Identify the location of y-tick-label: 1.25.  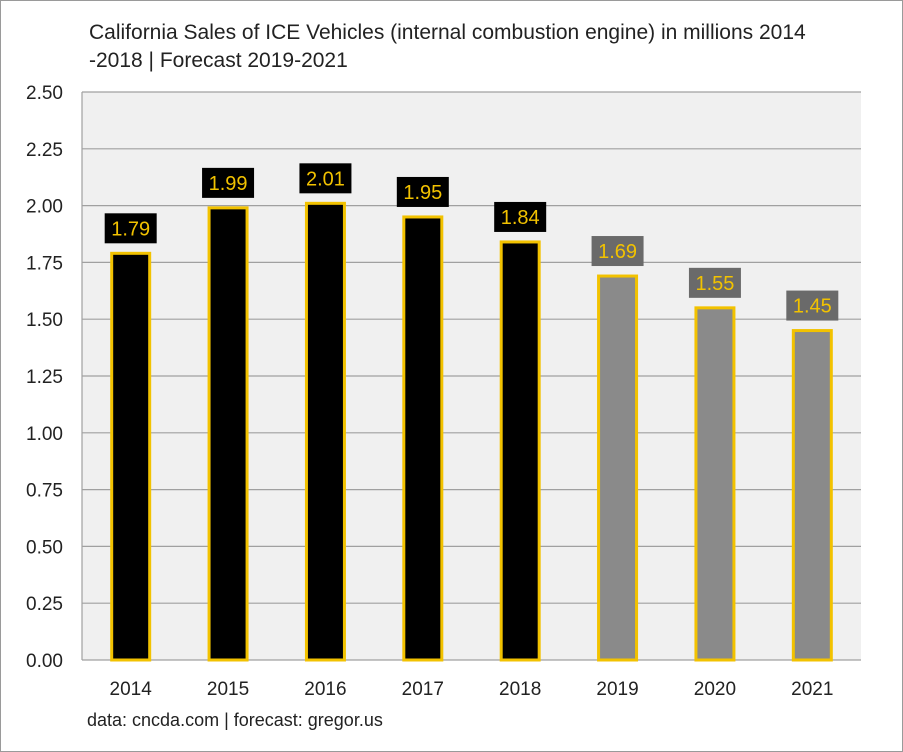
(44, 377).